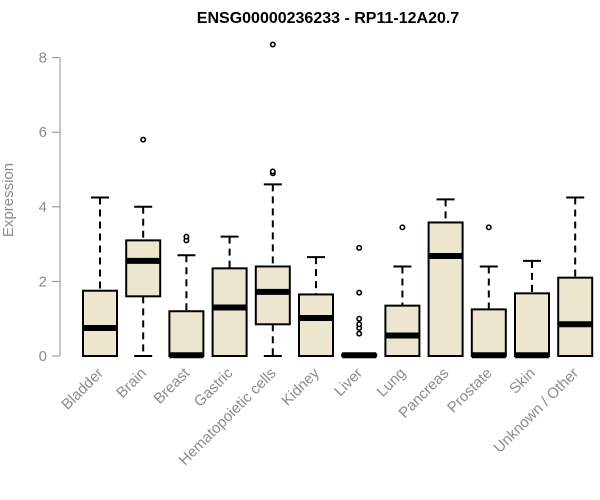 The image size is (600, 500). I want to click on x-tick-label: Lung, so click(392, 383).